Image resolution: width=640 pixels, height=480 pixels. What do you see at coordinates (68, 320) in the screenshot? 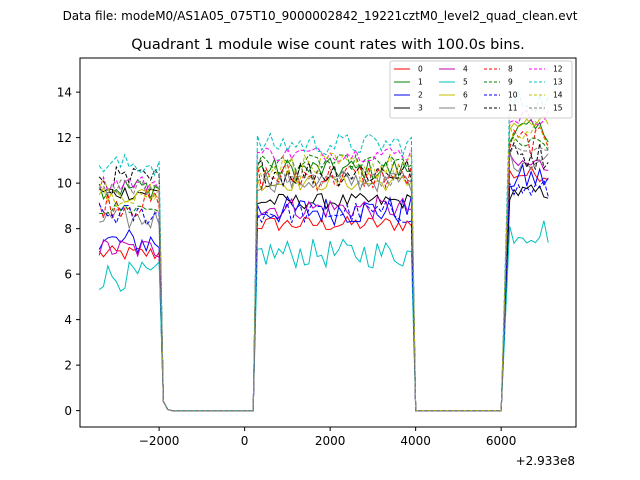
I see `y-tick-label: 4` at bounding box center [68, 320].